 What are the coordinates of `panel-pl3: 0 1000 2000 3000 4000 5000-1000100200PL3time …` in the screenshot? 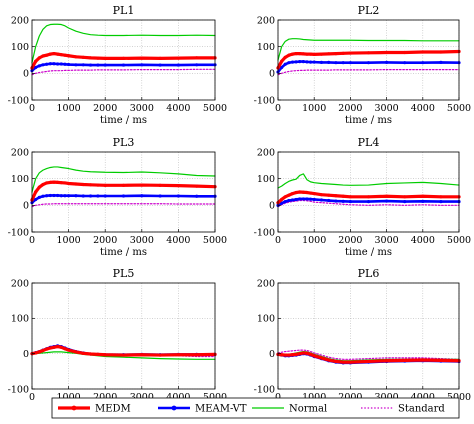 It's located at (117, 197).